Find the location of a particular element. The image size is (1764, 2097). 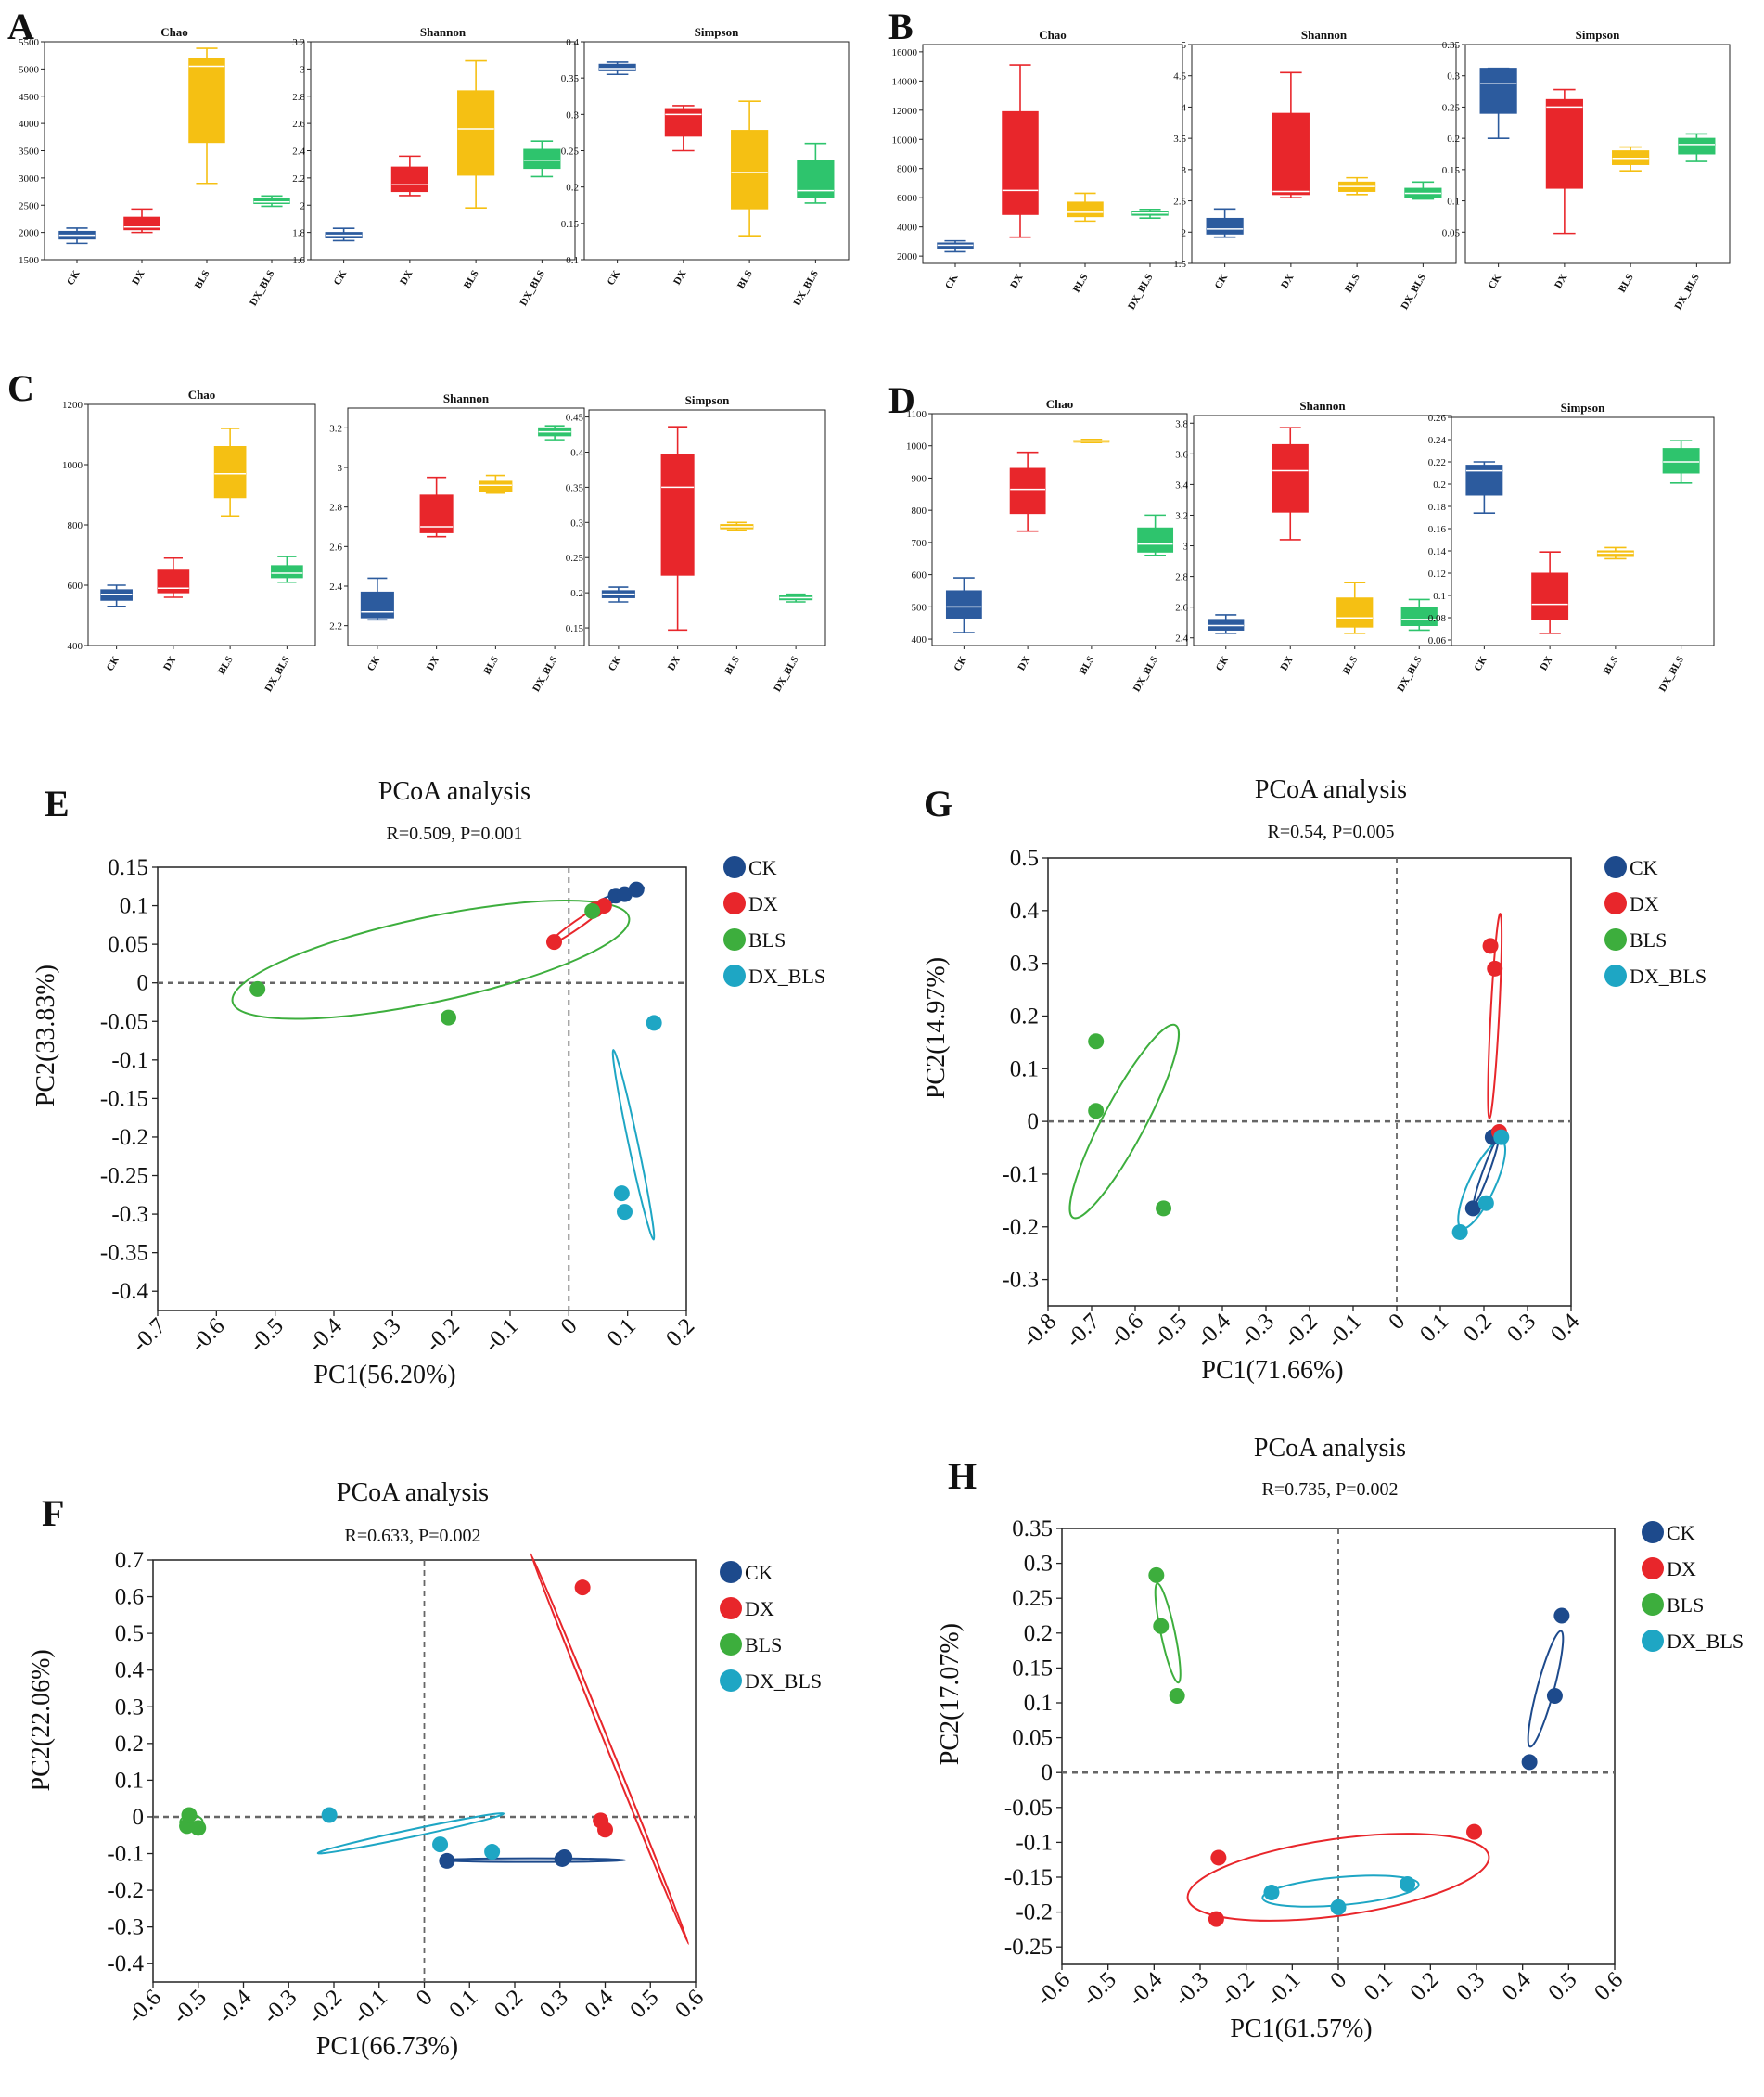

y-tick-label: 0.6 is located at coordinates (129, 1597).